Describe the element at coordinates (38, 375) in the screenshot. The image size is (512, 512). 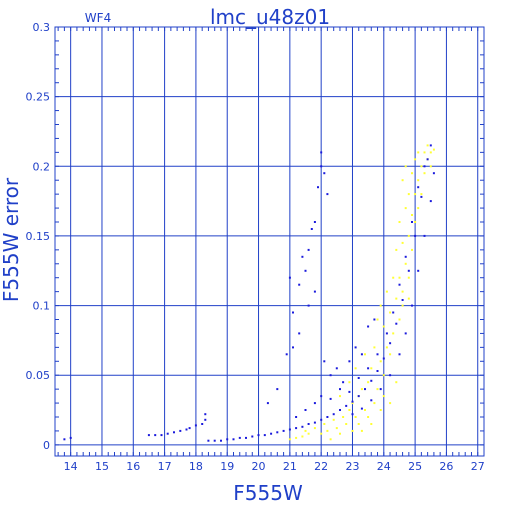
I see `y-tick-label: 0.05` at that location.